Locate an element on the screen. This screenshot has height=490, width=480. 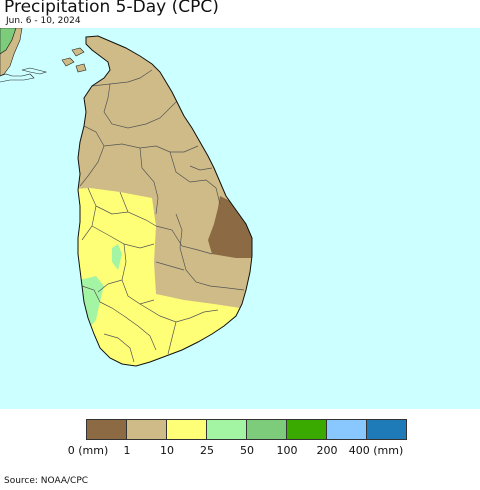
india-shoreline is located at coordinates (17, 78).